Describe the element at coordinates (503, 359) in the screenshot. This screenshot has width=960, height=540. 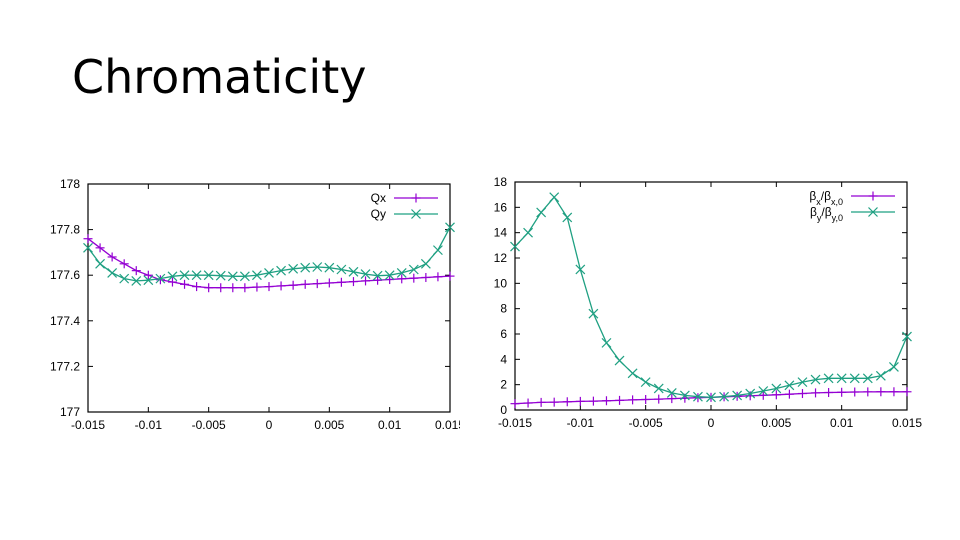
I see `beta-y-tick-label: 4` at that location.